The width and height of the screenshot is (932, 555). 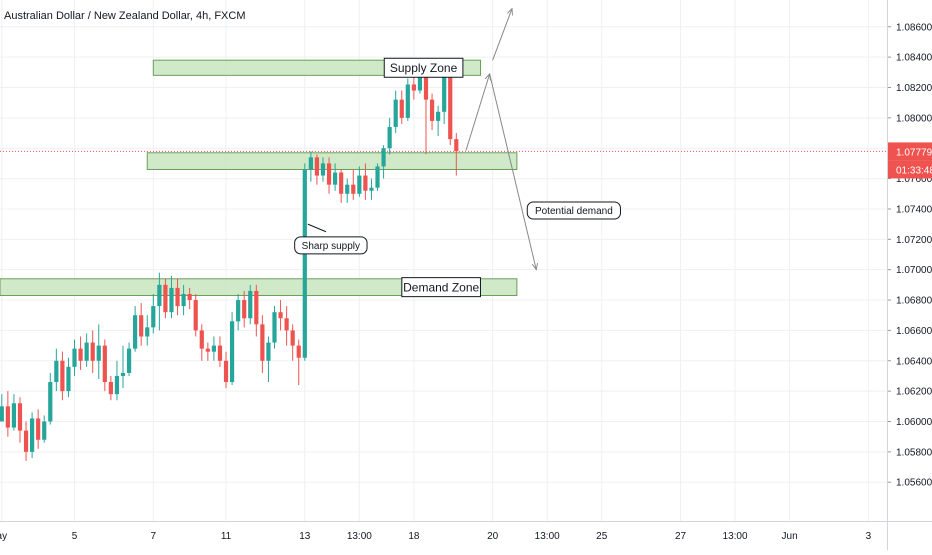 What do you see at coordinates (305, 536) in the screenshot?
I see `x-tick-label: 13` at bounding box center [305, 536].